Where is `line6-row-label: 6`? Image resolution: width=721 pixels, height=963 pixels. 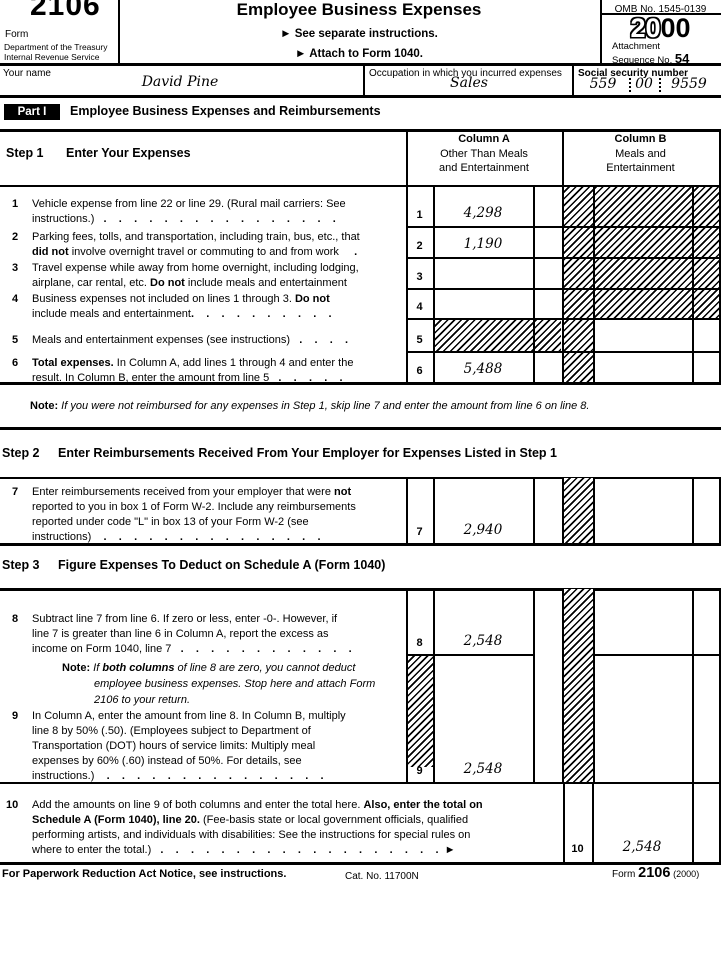
line6-row-label: 6 is located at coordinates (419, 371).